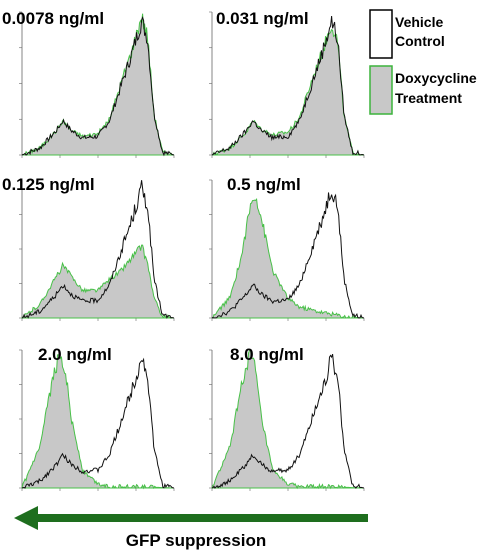 The width and height of the screenshot is (481, 554). Describe the element at coordinates (199, 518) in the screenshot. I see `arrow-shaft` at that location.